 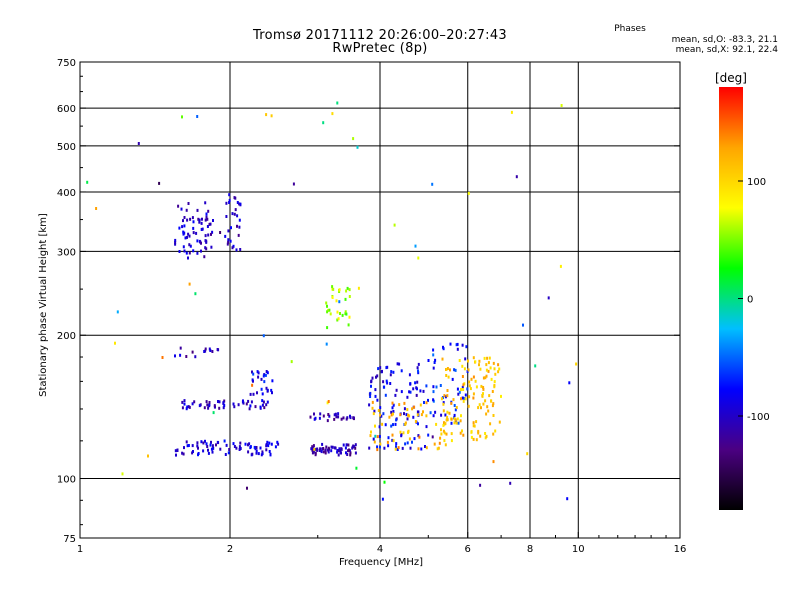 I want to click on chart-subtitle: RwPretec (8p), so click(x=380, y=48).